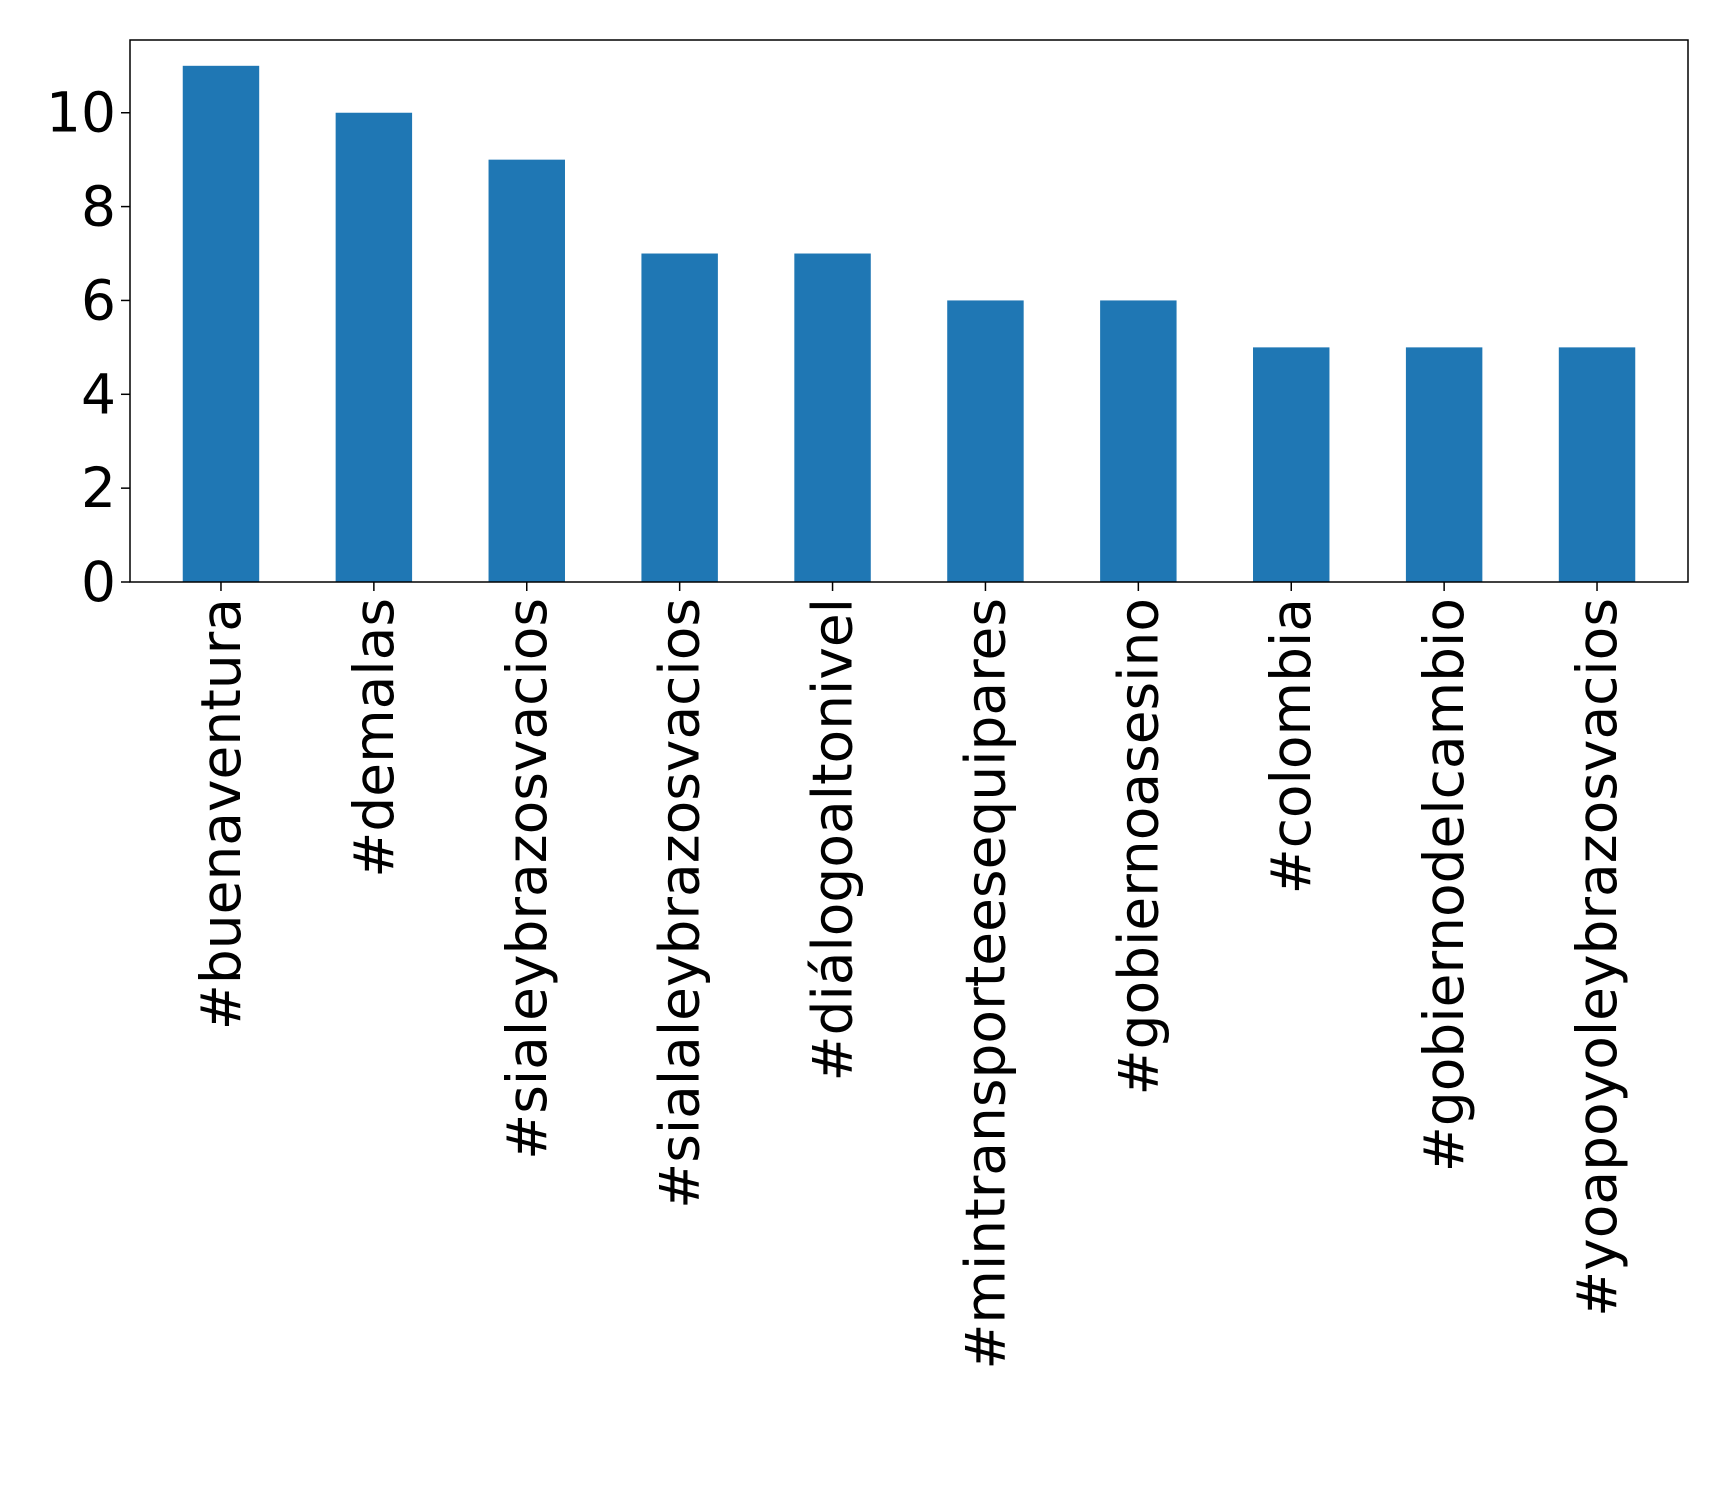 The width and height of the screenshot is (1719, 1505). Describe the element at coordinates (1597, 957) in the screenshot. I see `x-tick-label-9: #yoapoyoleybrazosvacios` at that location.